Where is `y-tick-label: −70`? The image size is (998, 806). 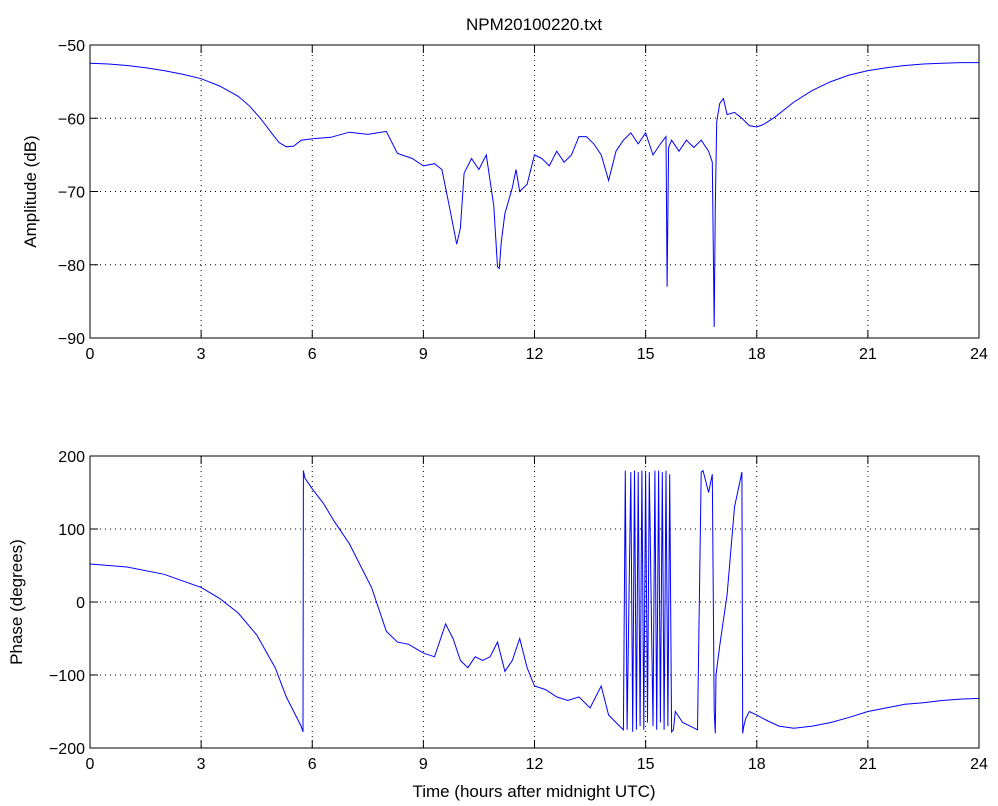
y-tick-label: −70 is located at coordinates (71, 193).